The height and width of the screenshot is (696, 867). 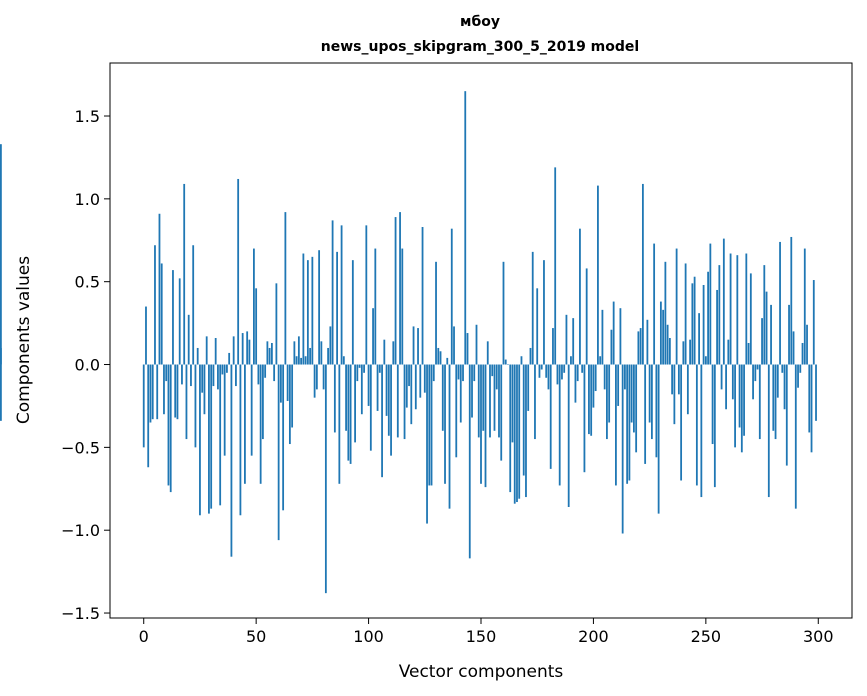 What do you see at coordinates (80, 530) in the screenshot?
I see `y-tick-label: −1.0` at bounding box center [80, 530].